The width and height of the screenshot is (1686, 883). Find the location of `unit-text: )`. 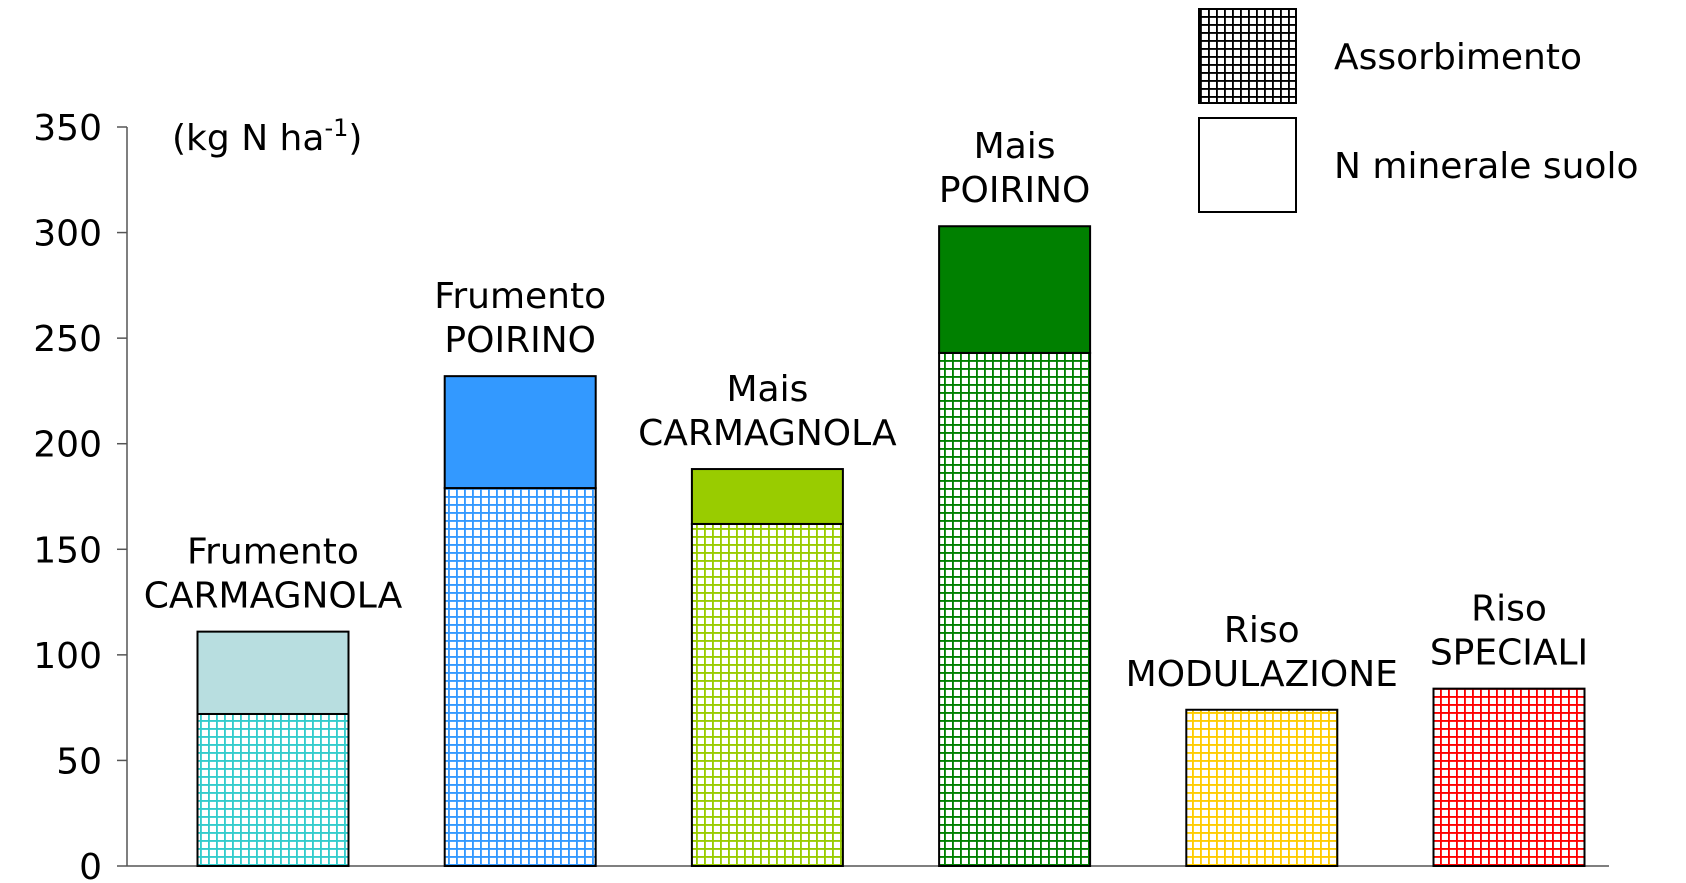

unit-text: ) is located at coordinates (355, 138).